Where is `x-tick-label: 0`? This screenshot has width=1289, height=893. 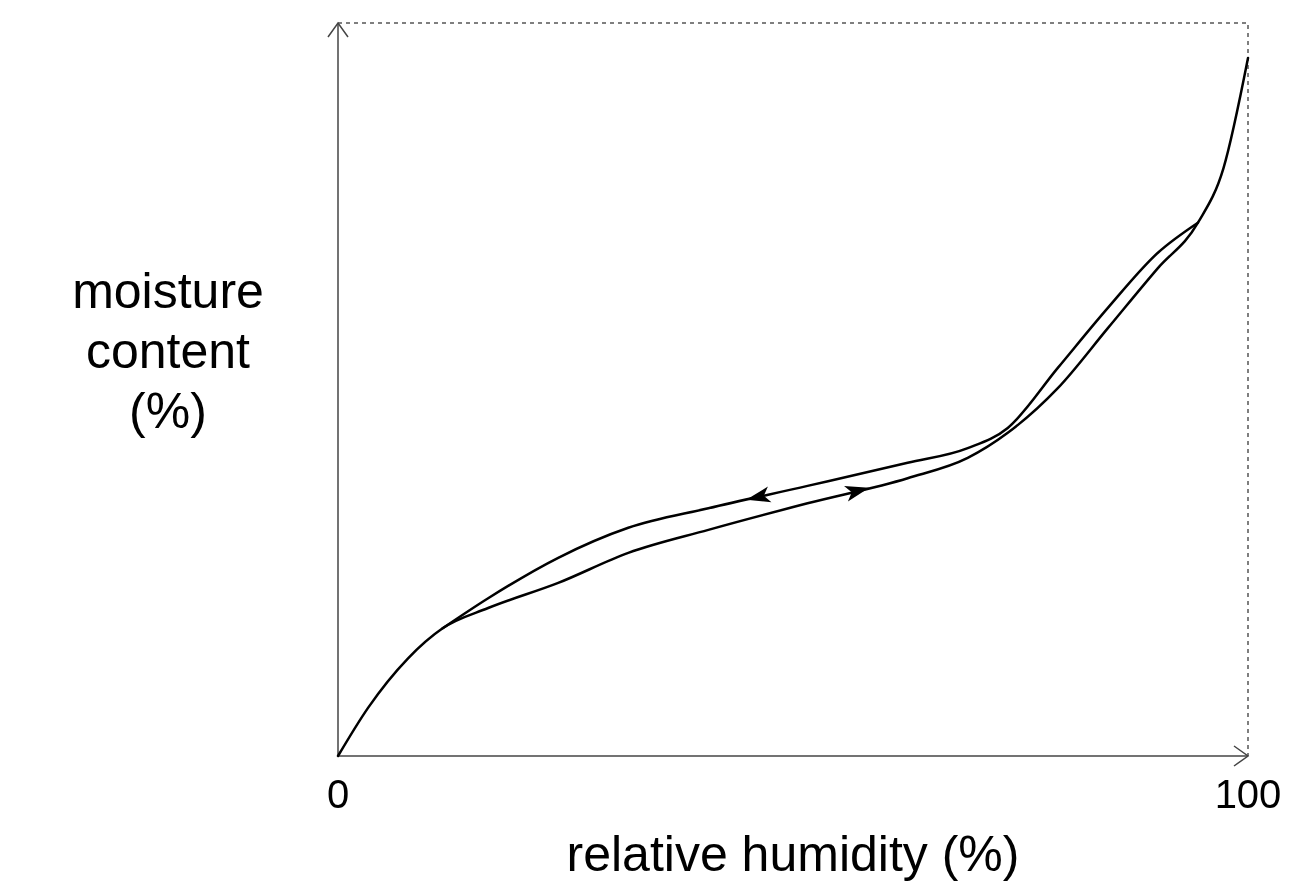 x-tick-label: 0 is located at coordinates (338, 794).